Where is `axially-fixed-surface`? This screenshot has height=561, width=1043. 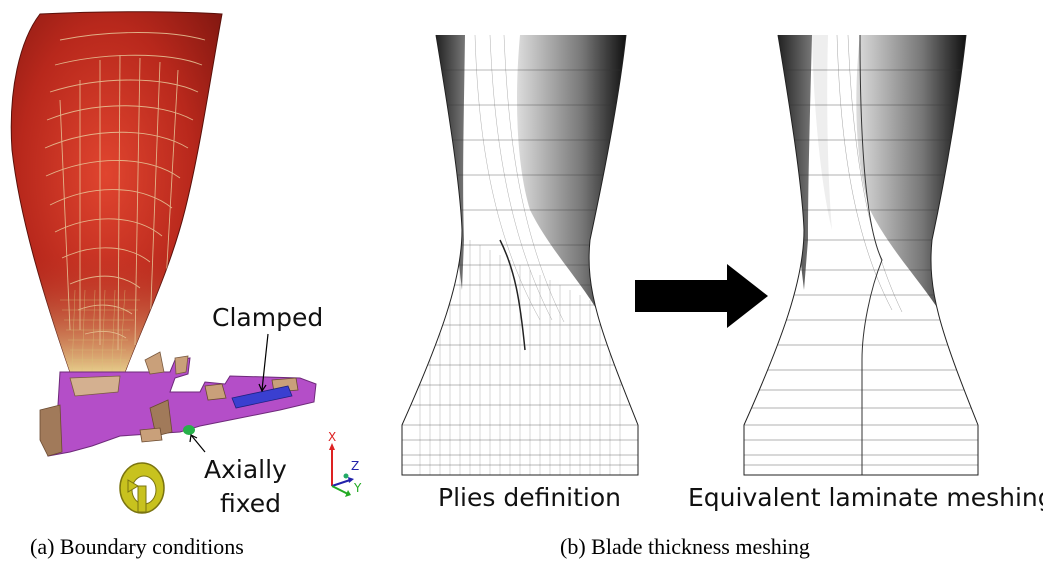 axially-fixed-surface is located at coordinates (189, 430).